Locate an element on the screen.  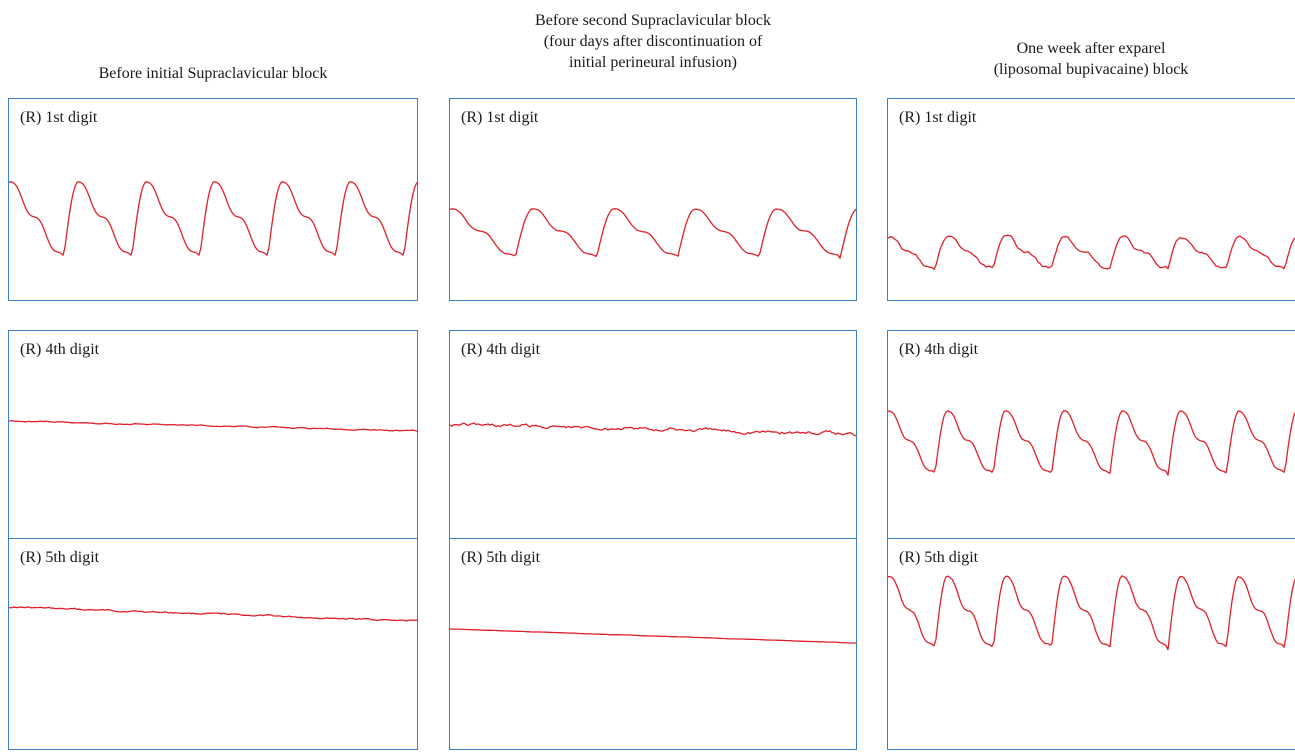
trace-c0-t0 is located at coordinates (213, 218).